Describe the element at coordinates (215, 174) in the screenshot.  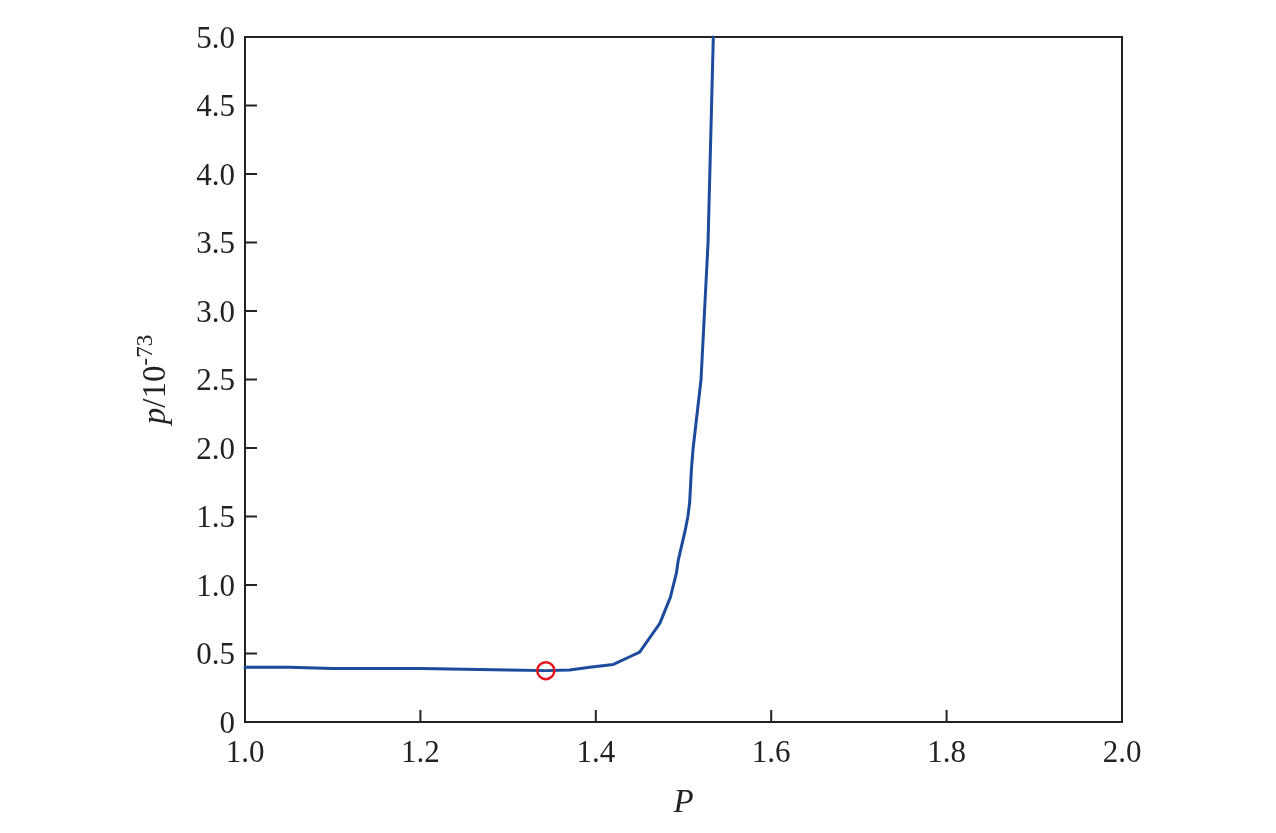
I see `y-tick-label: 4.0` at that location.